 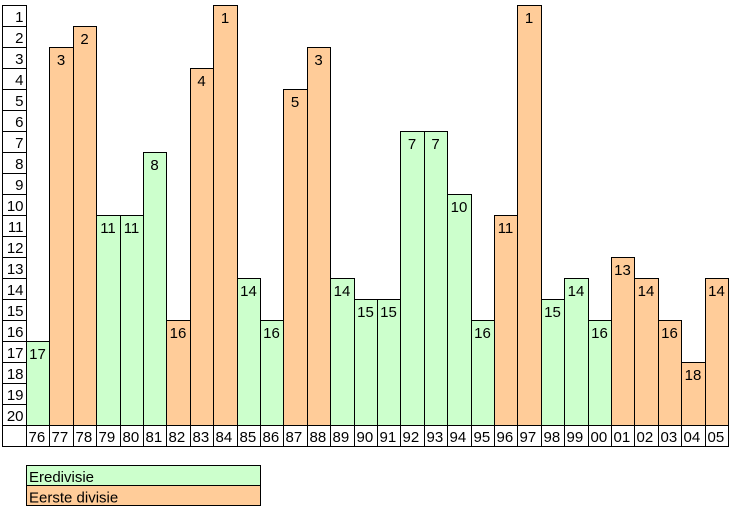 I want to click on svg-text: 91, so click(x=388, y=437).